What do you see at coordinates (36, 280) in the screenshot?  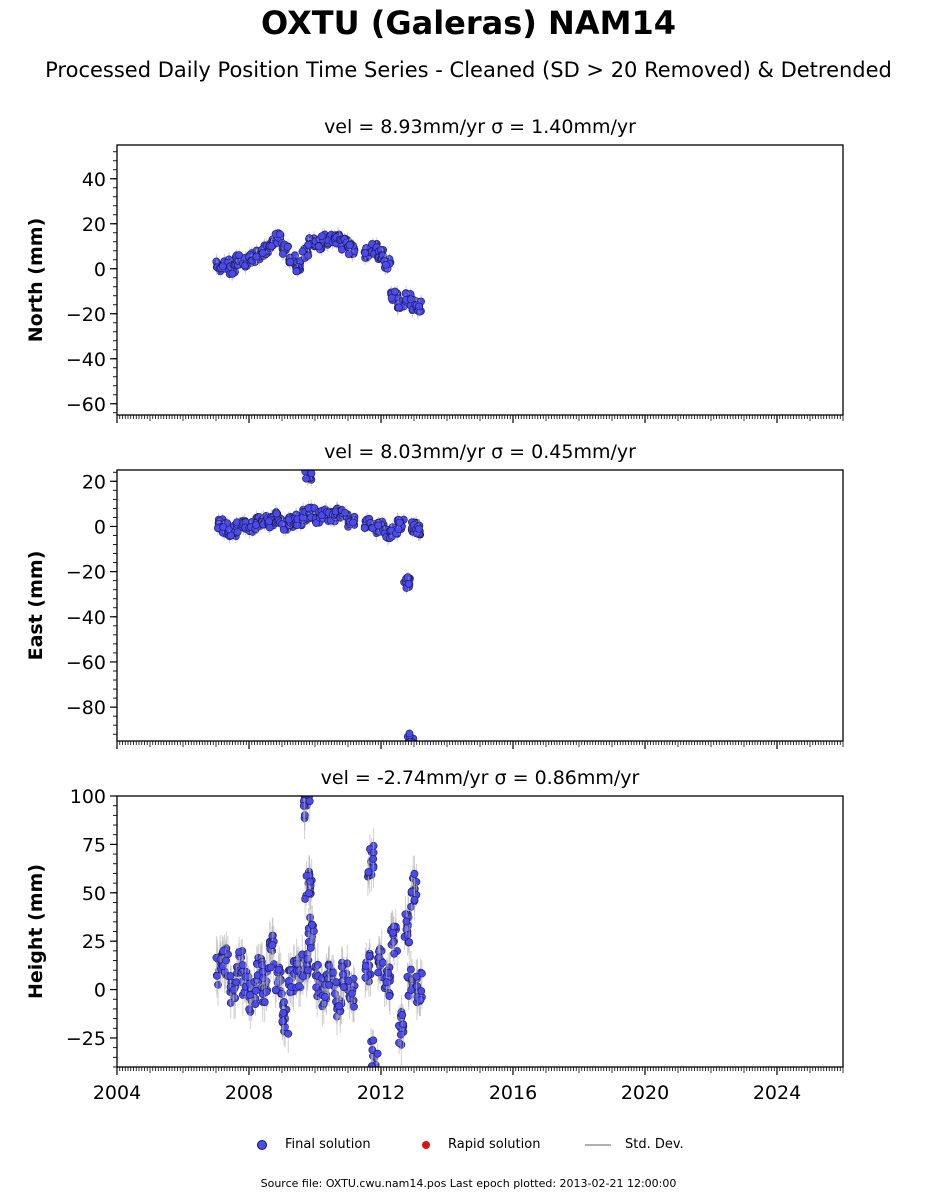 I see `y-axis-label-north: North (mm)` at bounding box center [36, 280].